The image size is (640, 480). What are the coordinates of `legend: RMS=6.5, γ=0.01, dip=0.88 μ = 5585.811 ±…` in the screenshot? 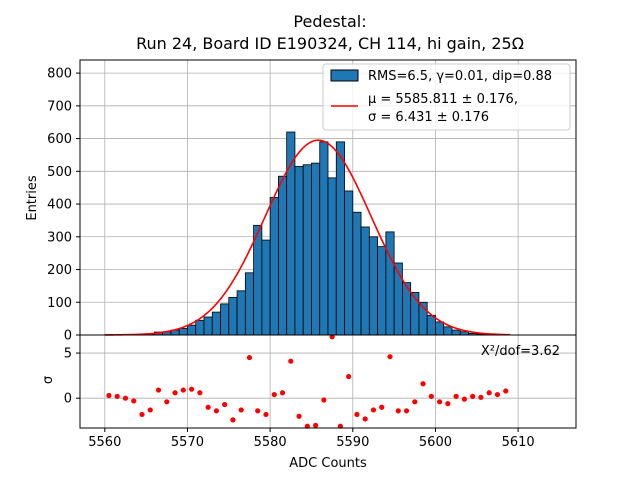 It's located at (446, 97).